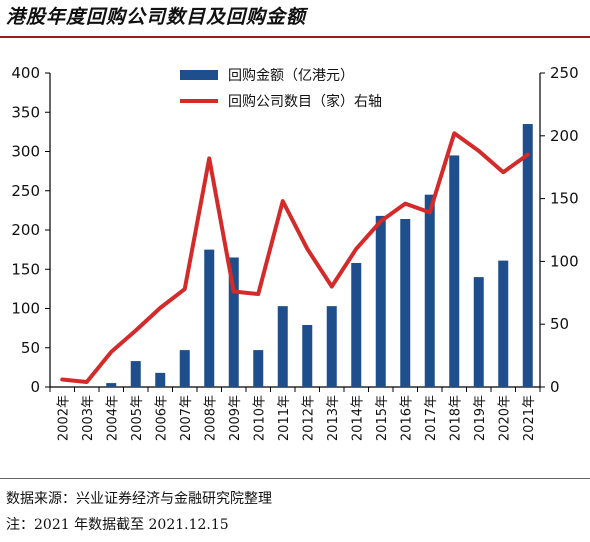 The width and height of the screenshot is (590, 542). What do you see at coordinates (25, 309) in the screenshot?
I see `left-tick-label: 100` at bounding box center [25, 309].